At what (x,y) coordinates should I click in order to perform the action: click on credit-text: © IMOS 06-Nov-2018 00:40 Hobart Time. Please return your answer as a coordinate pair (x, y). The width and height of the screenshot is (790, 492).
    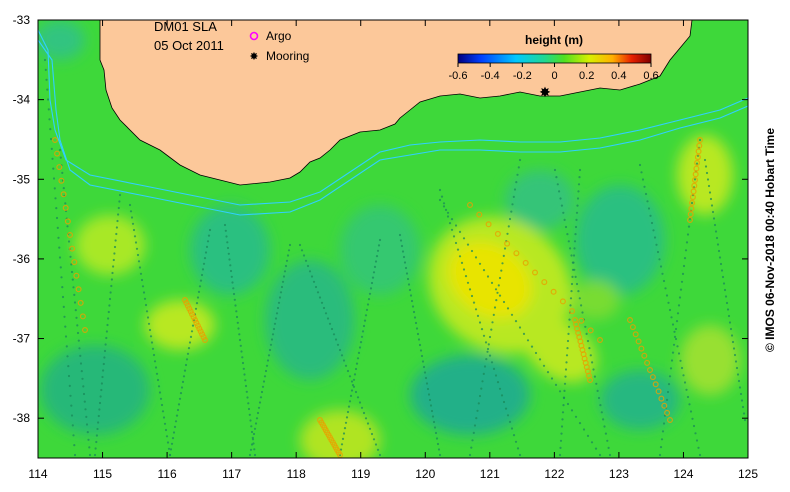
    Looking at the image, I should click on (770, 240).